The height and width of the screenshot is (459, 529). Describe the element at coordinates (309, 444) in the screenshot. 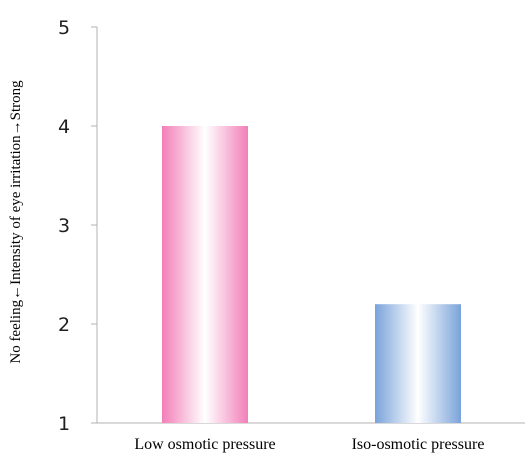

I see `category-labels: Low osmotic pressure Iso-osmotic pressure` at that location.